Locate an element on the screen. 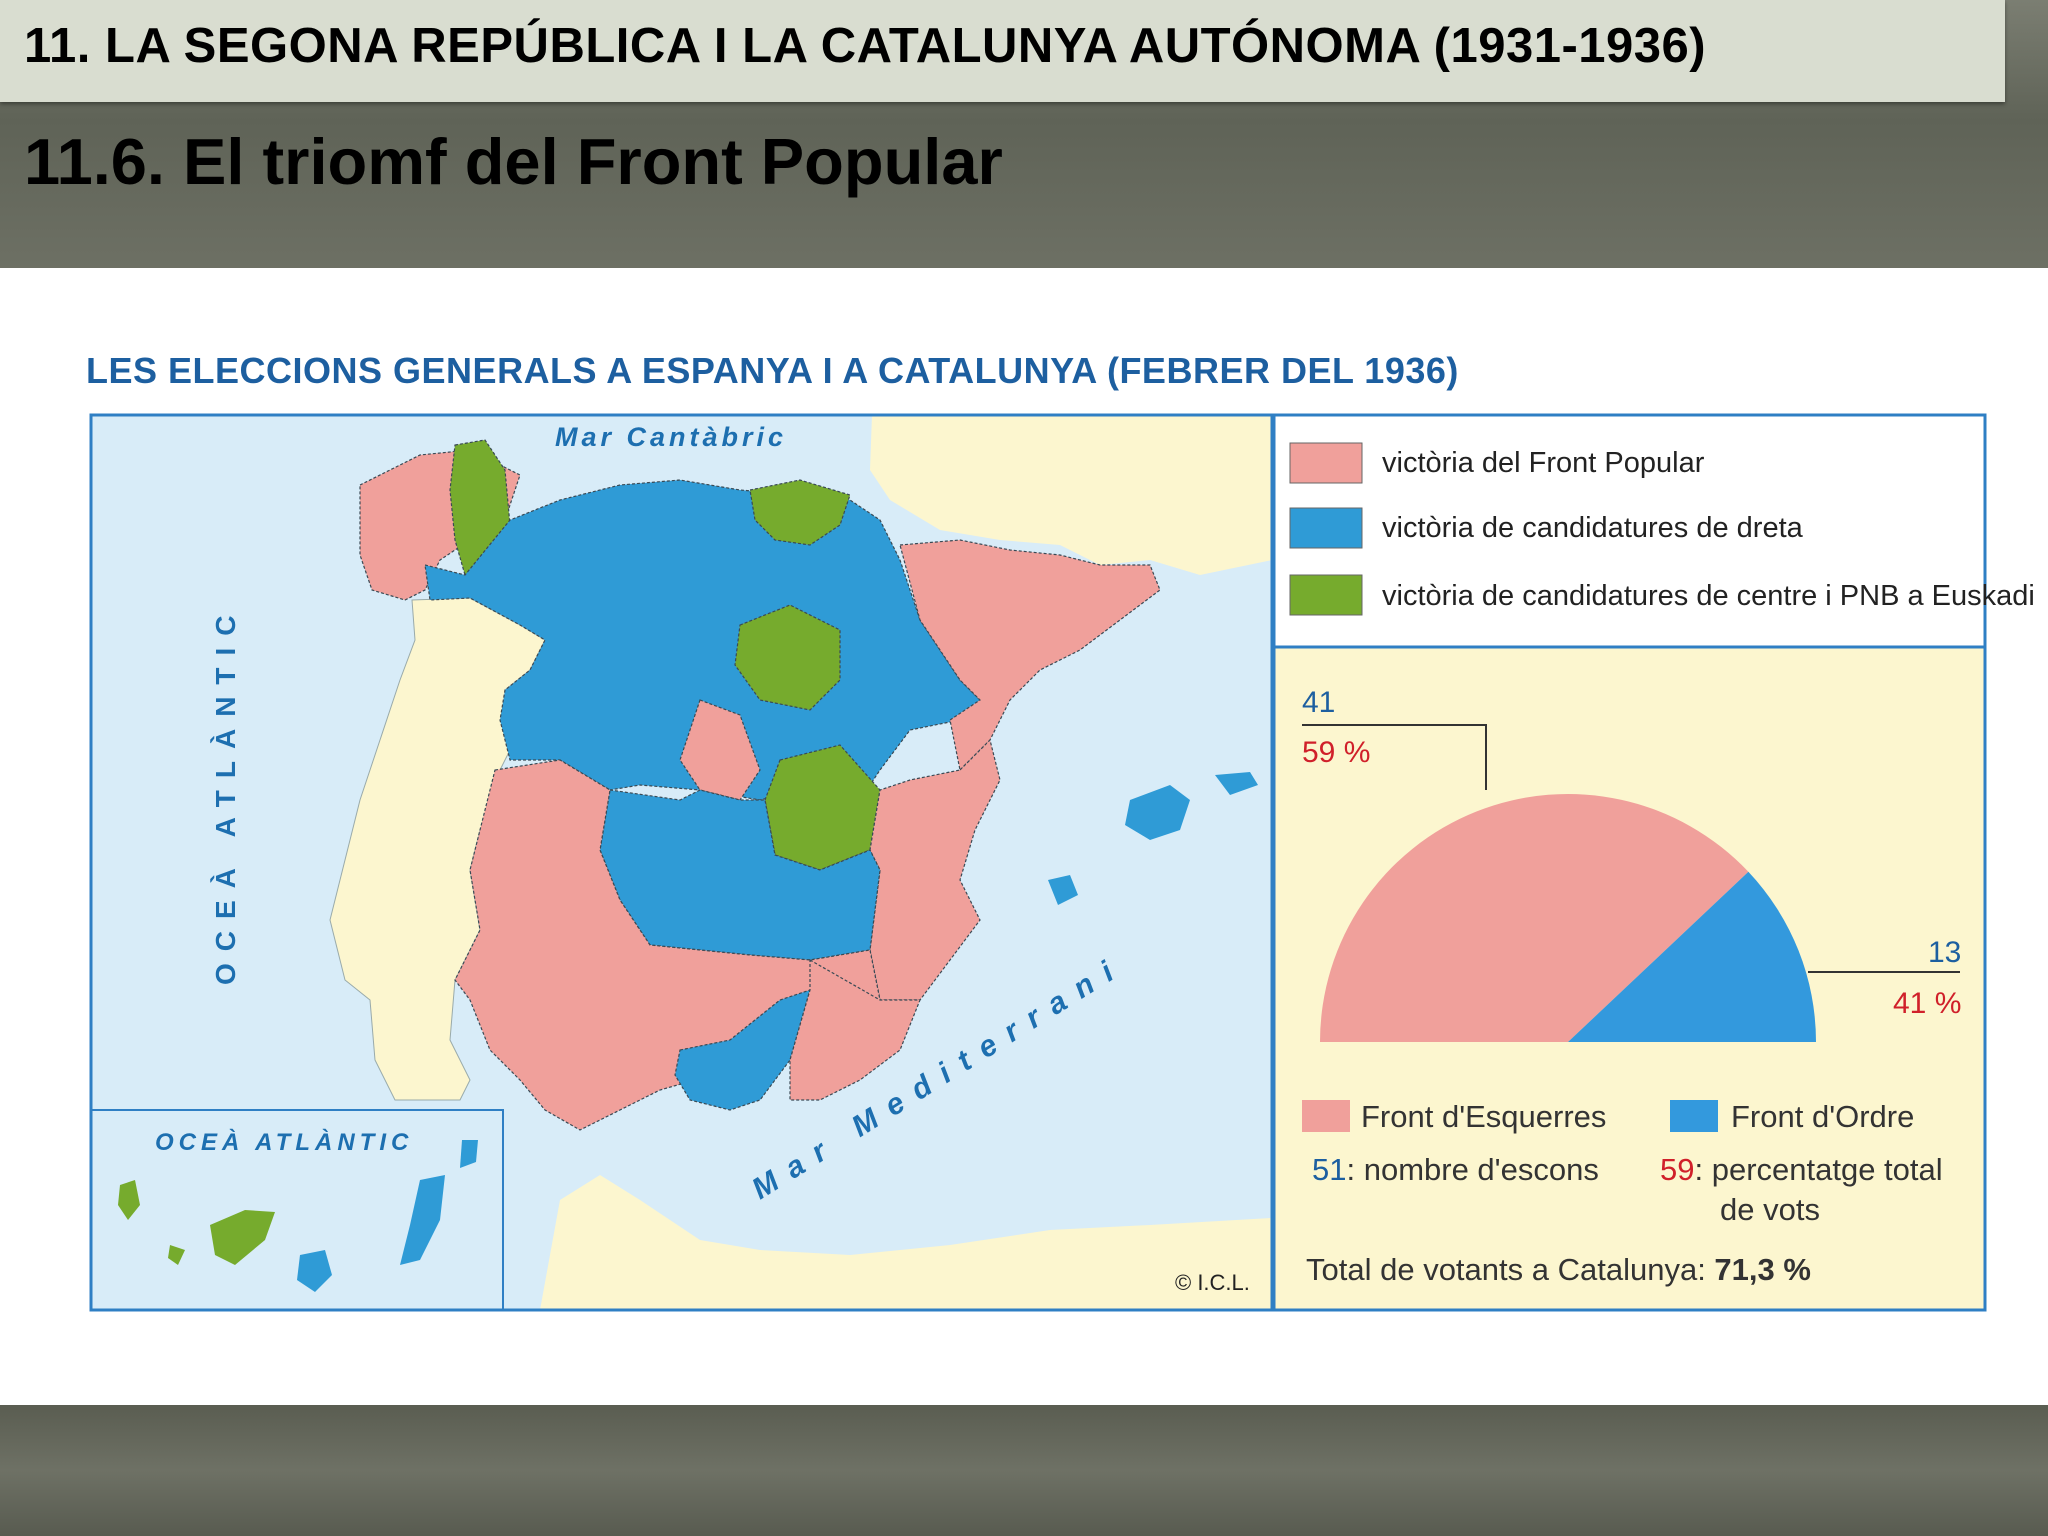  region-granada is located at coordinates (742, 1050).